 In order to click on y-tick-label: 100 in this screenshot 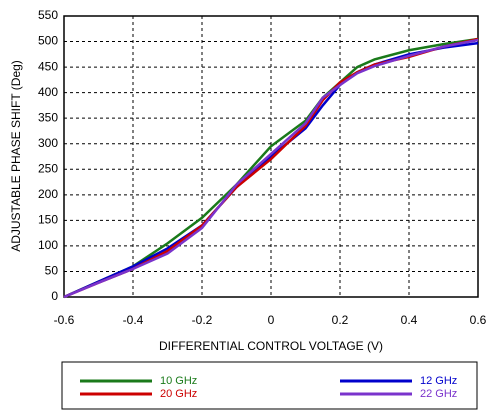, I will do `click(48, 245)`.